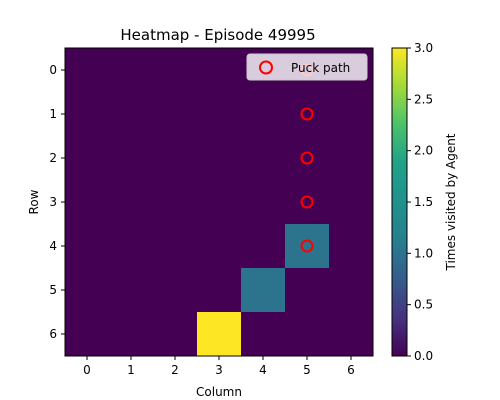 The width and height of the screenshot is (500, 400). Describe the element at coordinates (423, 48) in the screenshot. I see `colorbar-tick-label: 3.0` at that location.